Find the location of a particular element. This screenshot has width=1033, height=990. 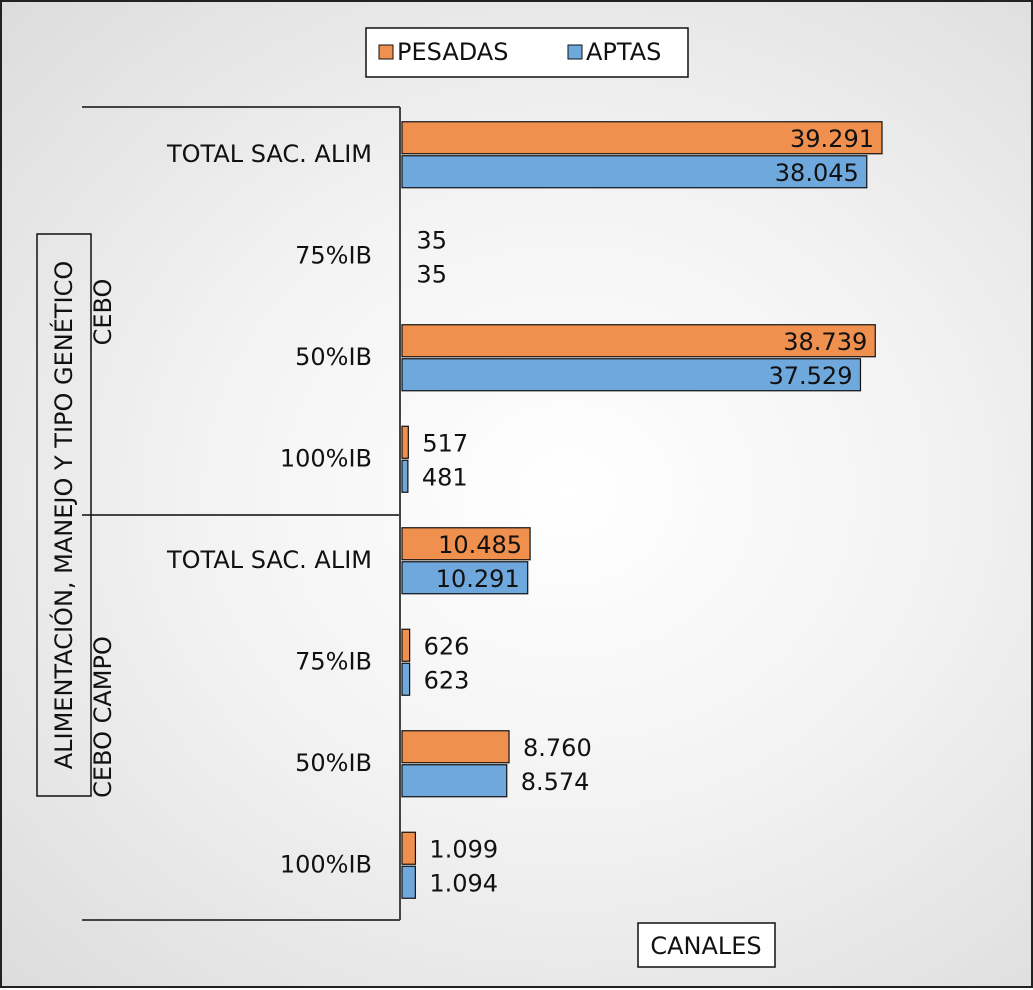

data-label-aptas: 38.045 is located at coordinates (817, 173).